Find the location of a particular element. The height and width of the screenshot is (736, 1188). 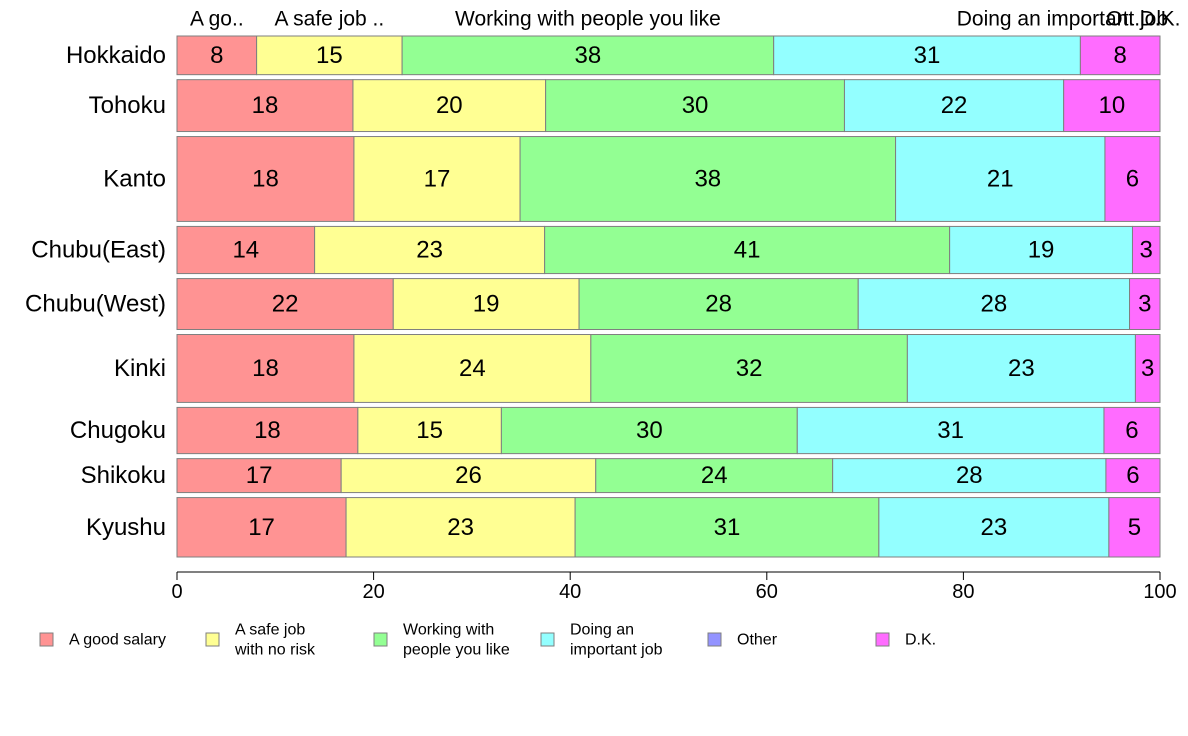

x-tick-label: 100 is located at coordinates (1159, 592).